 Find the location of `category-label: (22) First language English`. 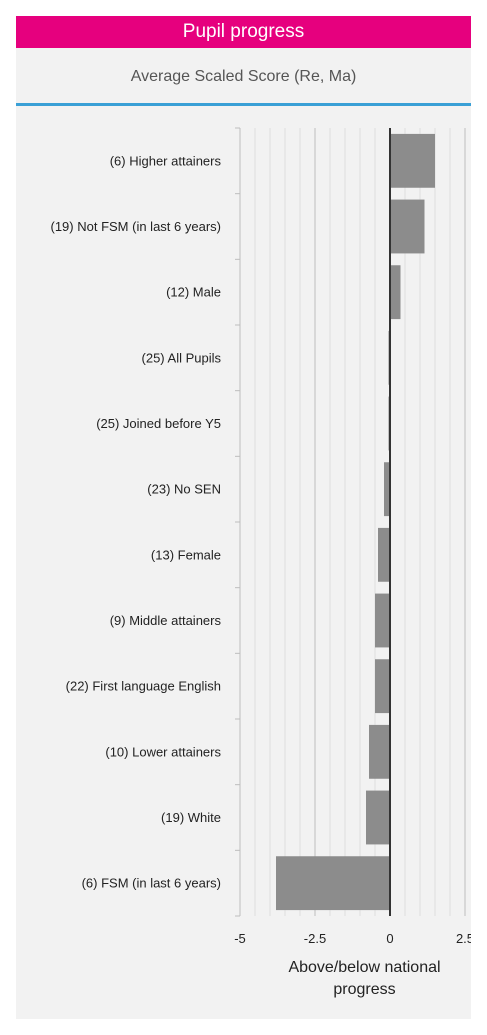

category-label: (22) First language English is located at coordinates (143, 686).